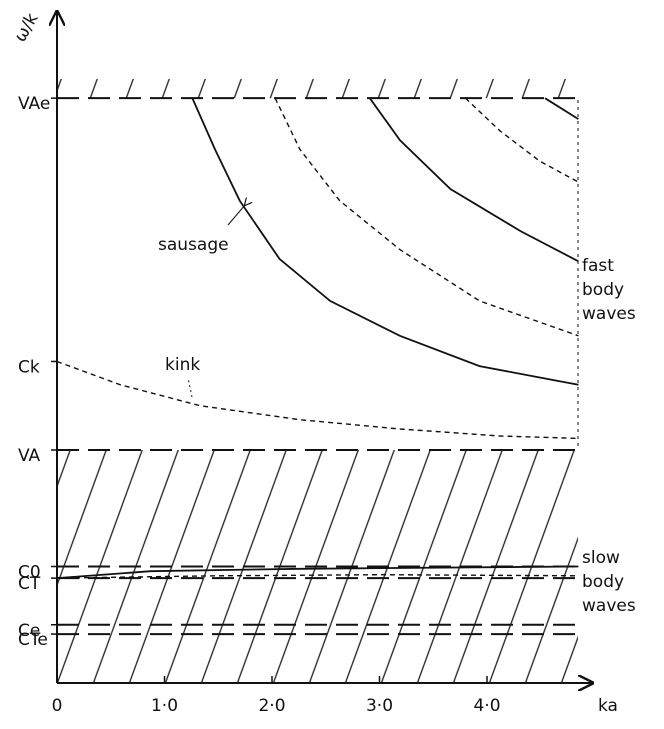  What do you see at coordinates (57, 706) in the screenshot?
I see `x-tick-label: 0` at bounding box center [57, 706].